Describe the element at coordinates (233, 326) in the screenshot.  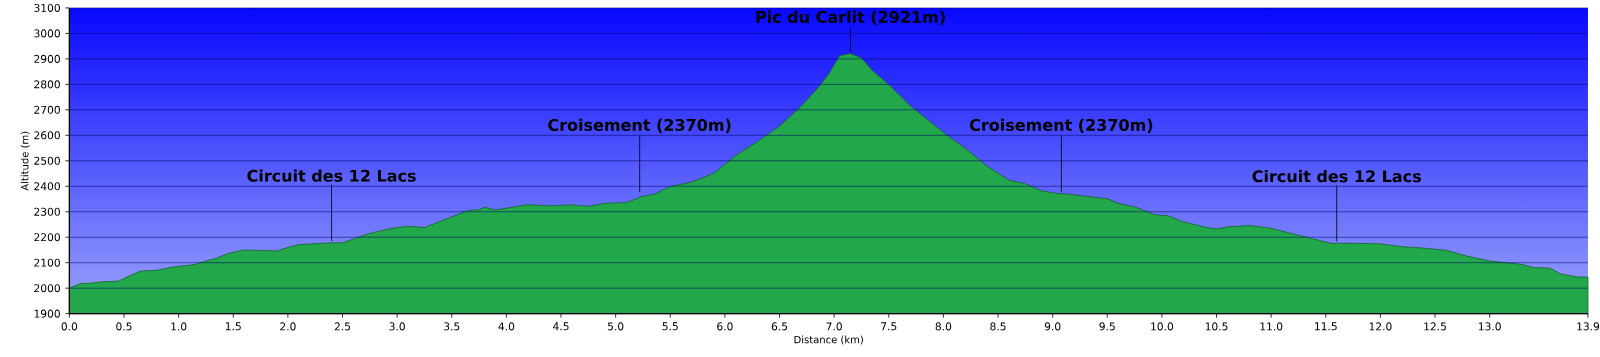
I see `x-tick-label: 1.5` at that location.